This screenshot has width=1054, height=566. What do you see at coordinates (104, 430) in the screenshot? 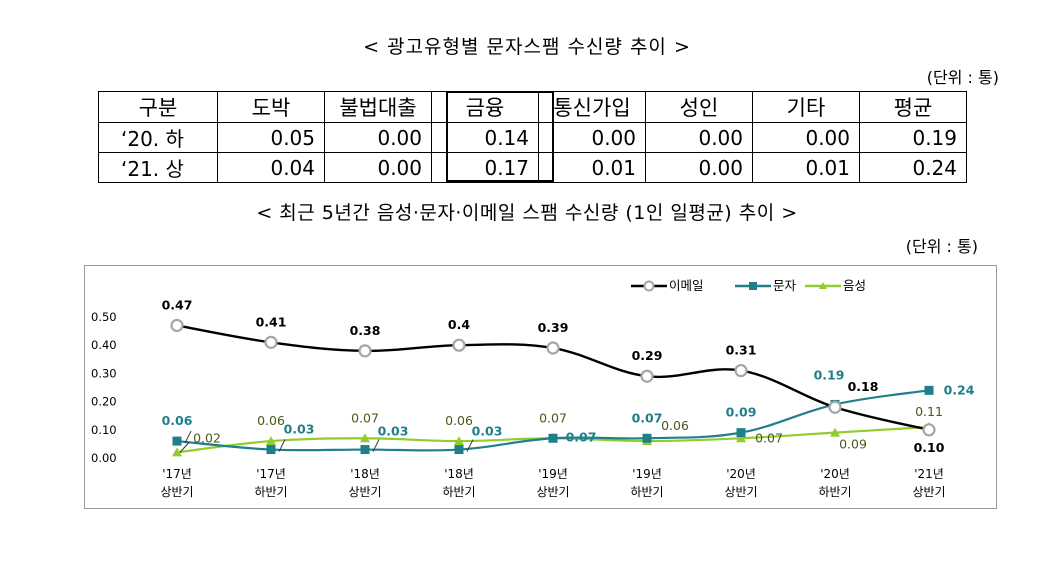
I see `y-tick-label: 0.10` at bounding box center [104, 430].